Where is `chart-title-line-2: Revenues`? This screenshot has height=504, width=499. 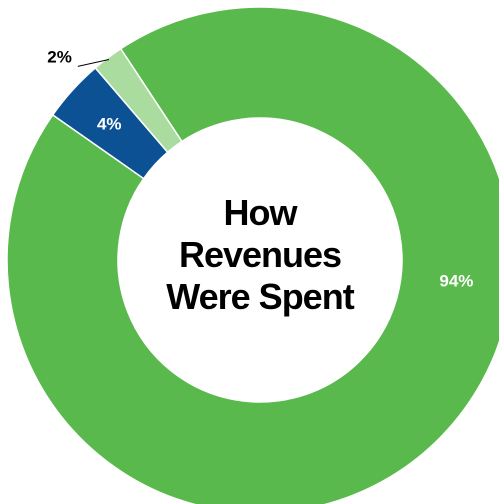
chart-title-line-2: Revenues is located at coordinates (260, 254).